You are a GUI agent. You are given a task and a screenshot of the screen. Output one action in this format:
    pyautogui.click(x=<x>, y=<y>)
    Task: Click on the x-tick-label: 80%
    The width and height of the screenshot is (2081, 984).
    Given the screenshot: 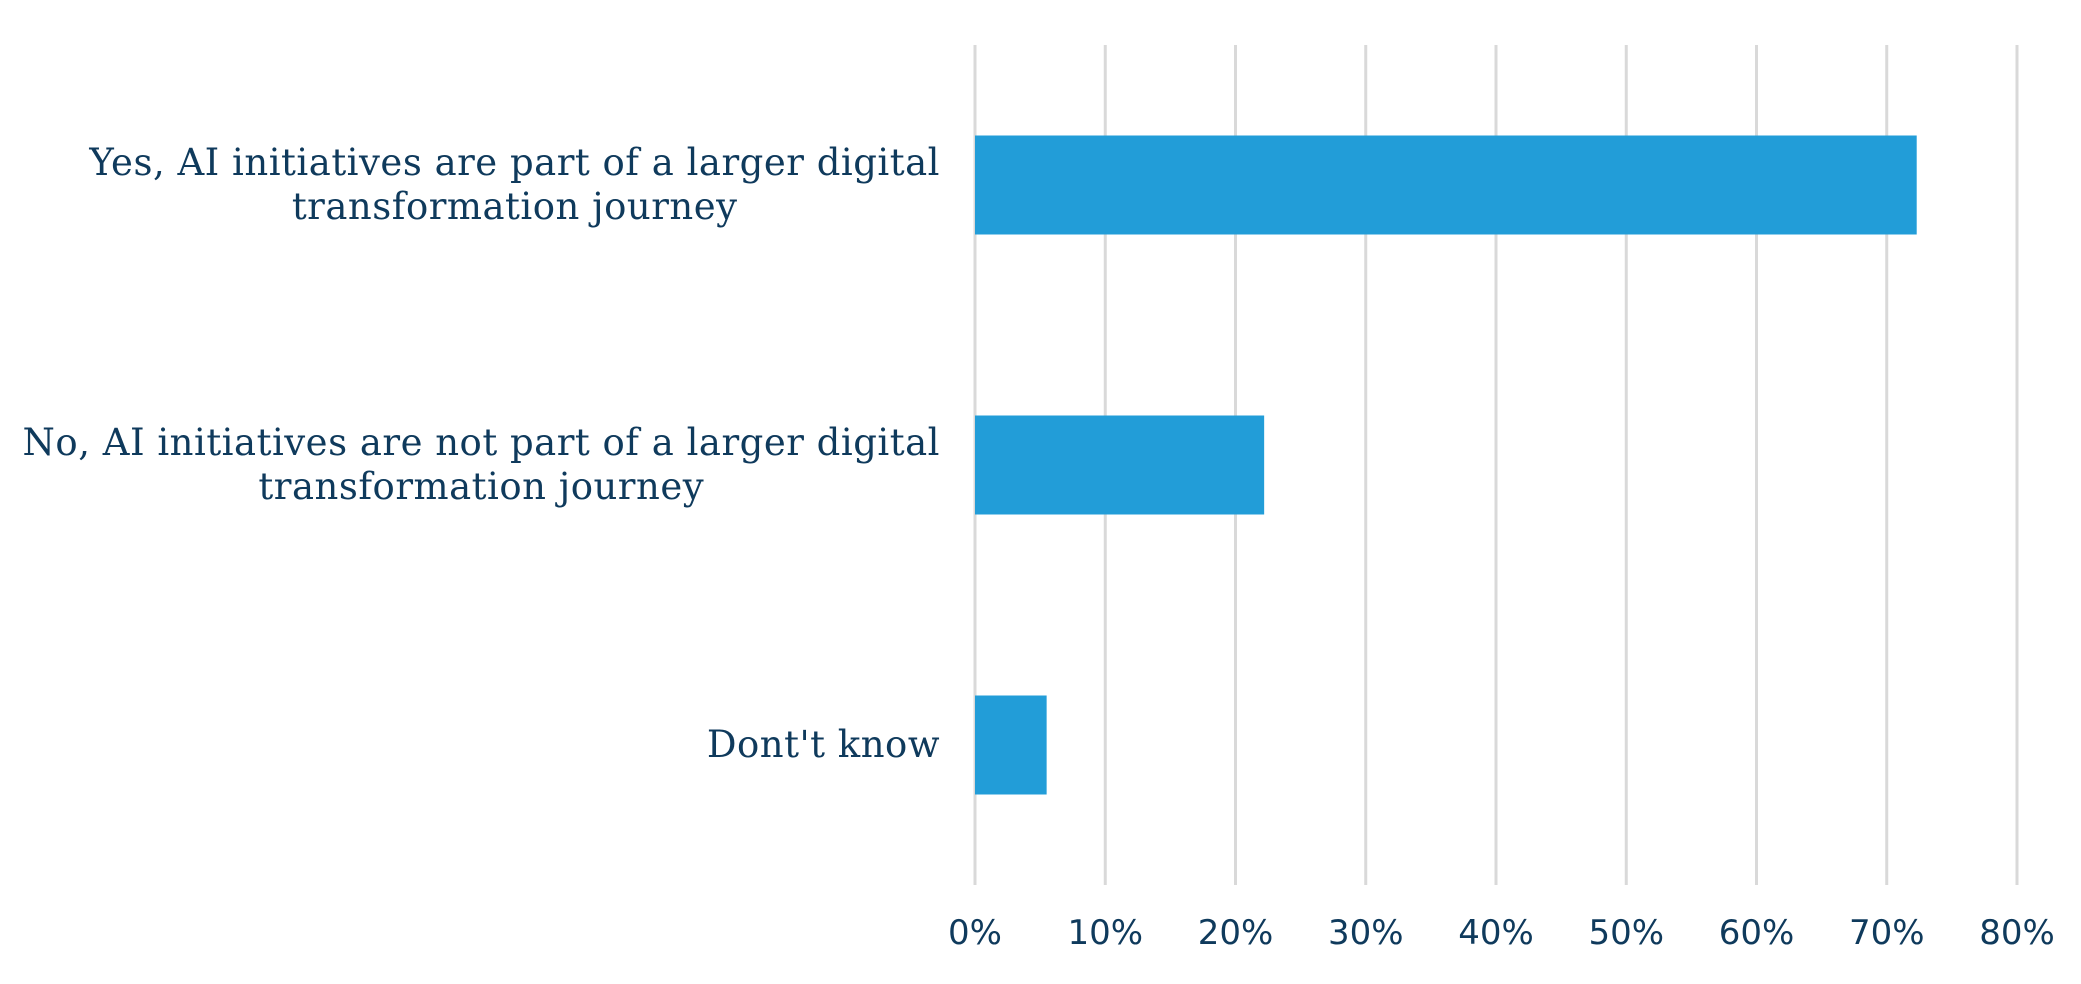 What is the action you would take?
    pyautogui.click(x=2017, y=933)
    